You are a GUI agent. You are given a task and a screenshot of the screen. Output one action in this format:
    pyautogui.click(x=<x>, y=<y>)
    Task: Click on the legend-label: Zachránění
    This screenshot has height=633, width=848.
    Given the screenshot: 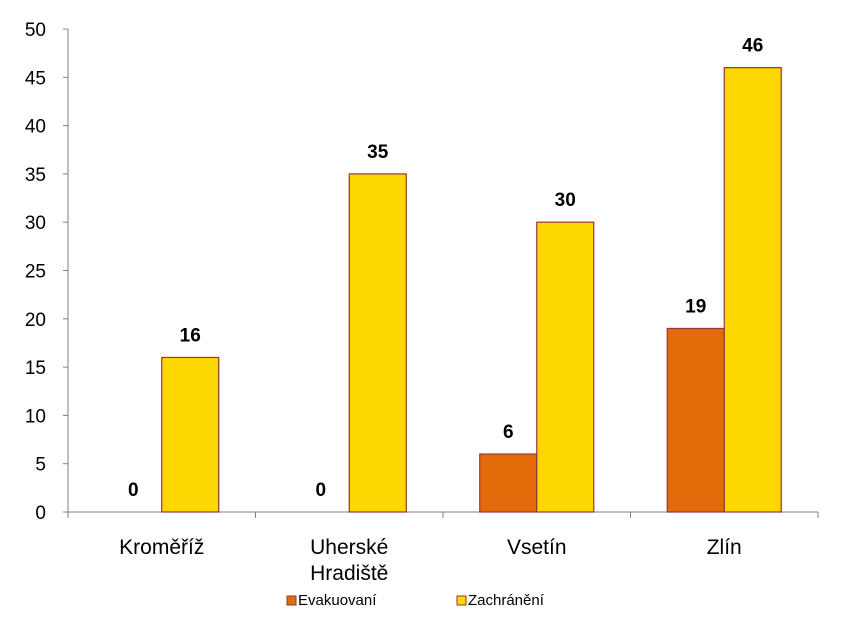 What is the action you would take?
    pyautogui.click(x=506, y=600)
    